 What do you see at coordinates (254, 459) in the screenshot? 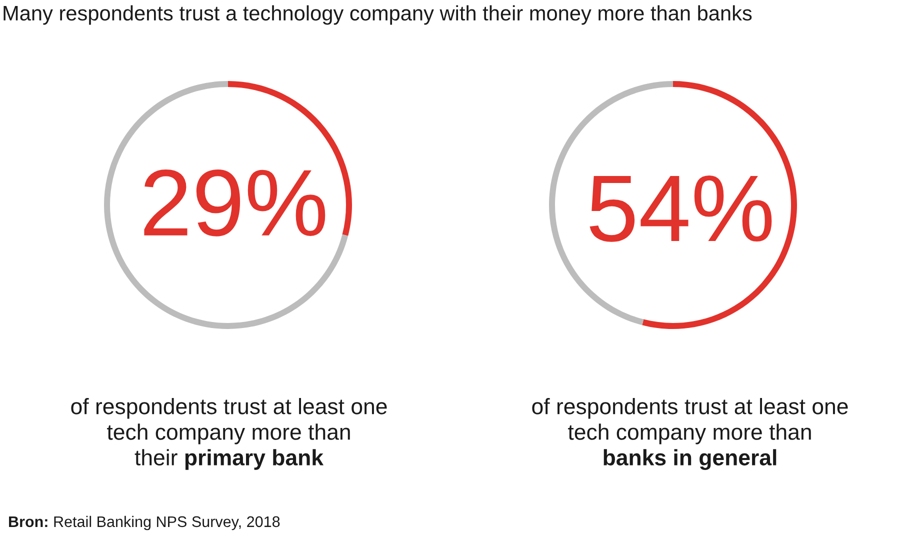
I see `text: primary bank` at bounding box center [254, 459].